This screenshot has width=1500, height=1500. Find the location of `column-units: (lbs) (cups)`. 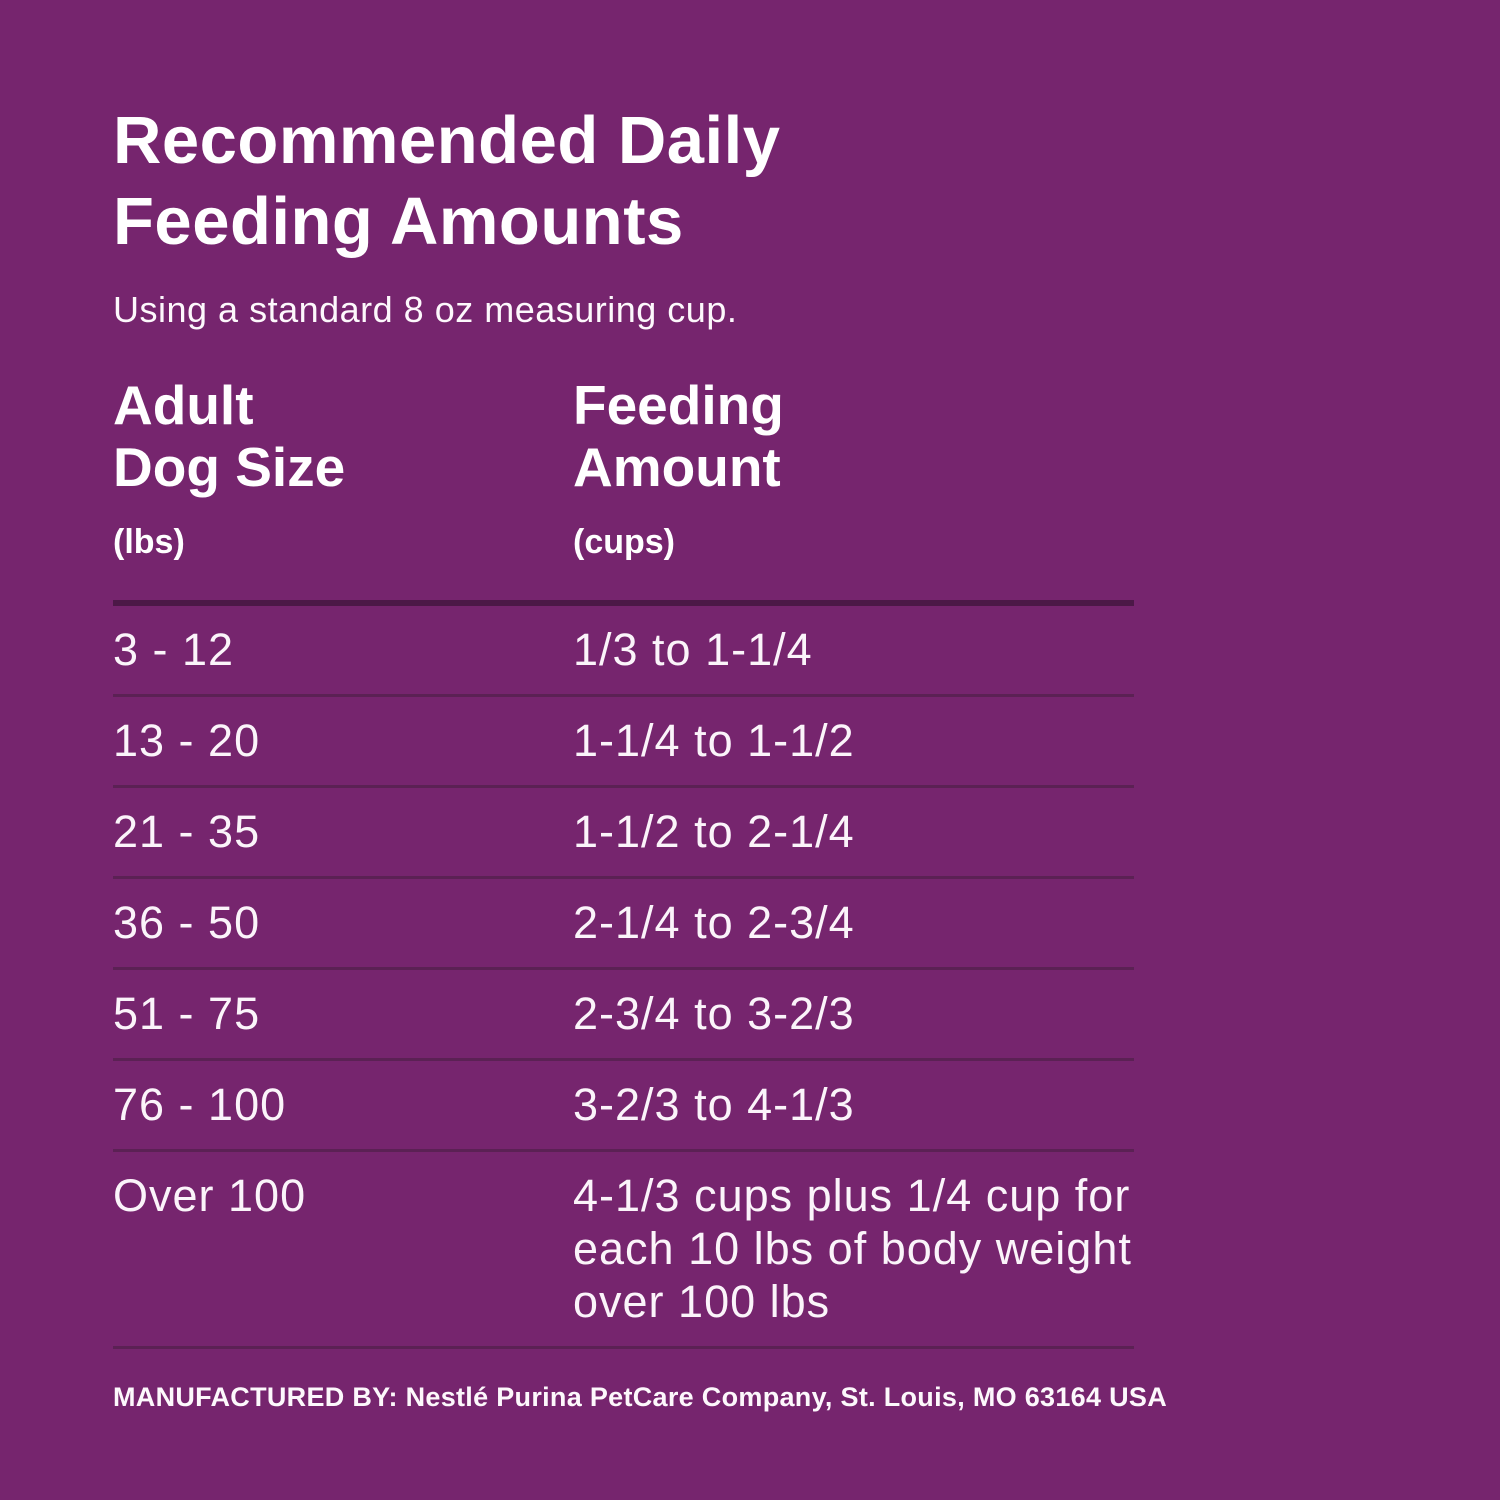

column-units: (lbs) (cups) is located at coordinates (623, 542).